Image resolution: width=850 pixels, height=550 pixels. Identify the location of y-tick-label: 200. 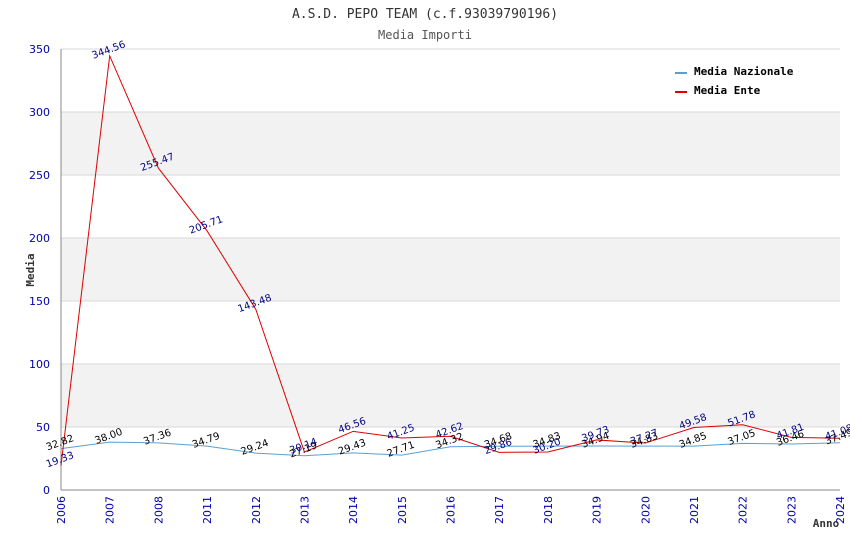
(39, 238).